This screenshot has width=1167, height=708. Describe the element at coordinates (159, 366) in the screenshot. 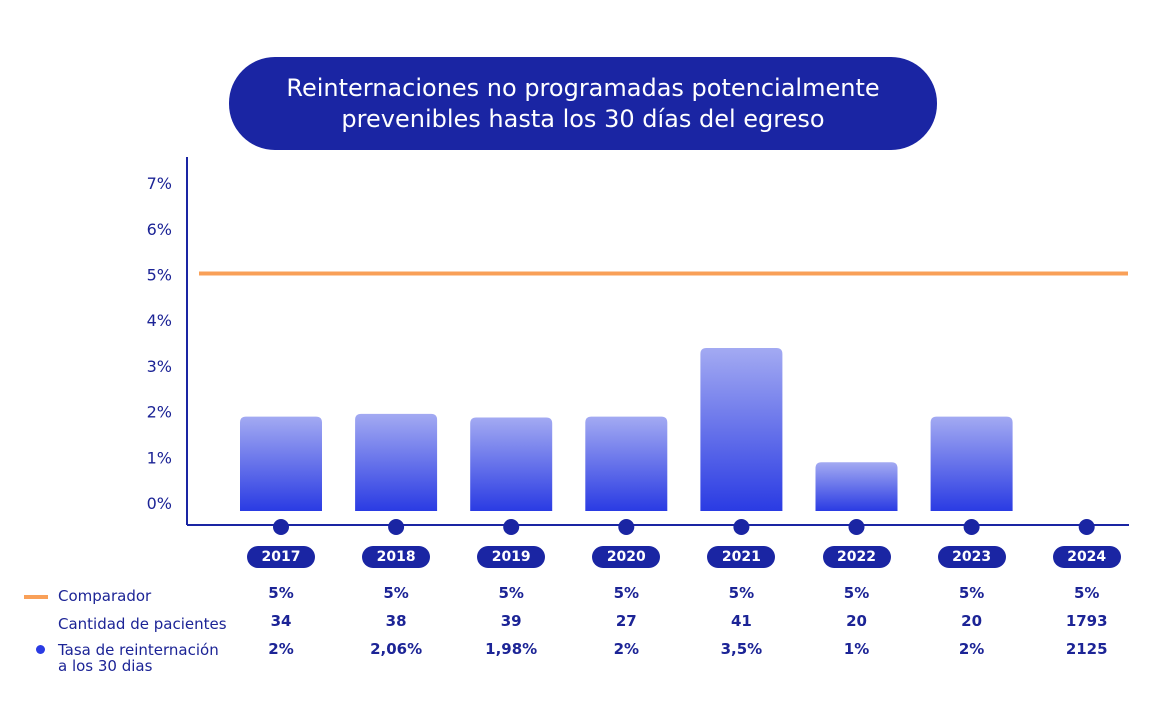

I see `y-tick-label: 3%` at that location.